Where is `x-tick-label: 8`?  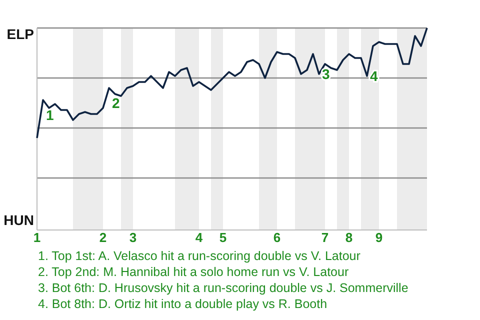
x-tick-label: 8 is located at coordinates (349, 238).